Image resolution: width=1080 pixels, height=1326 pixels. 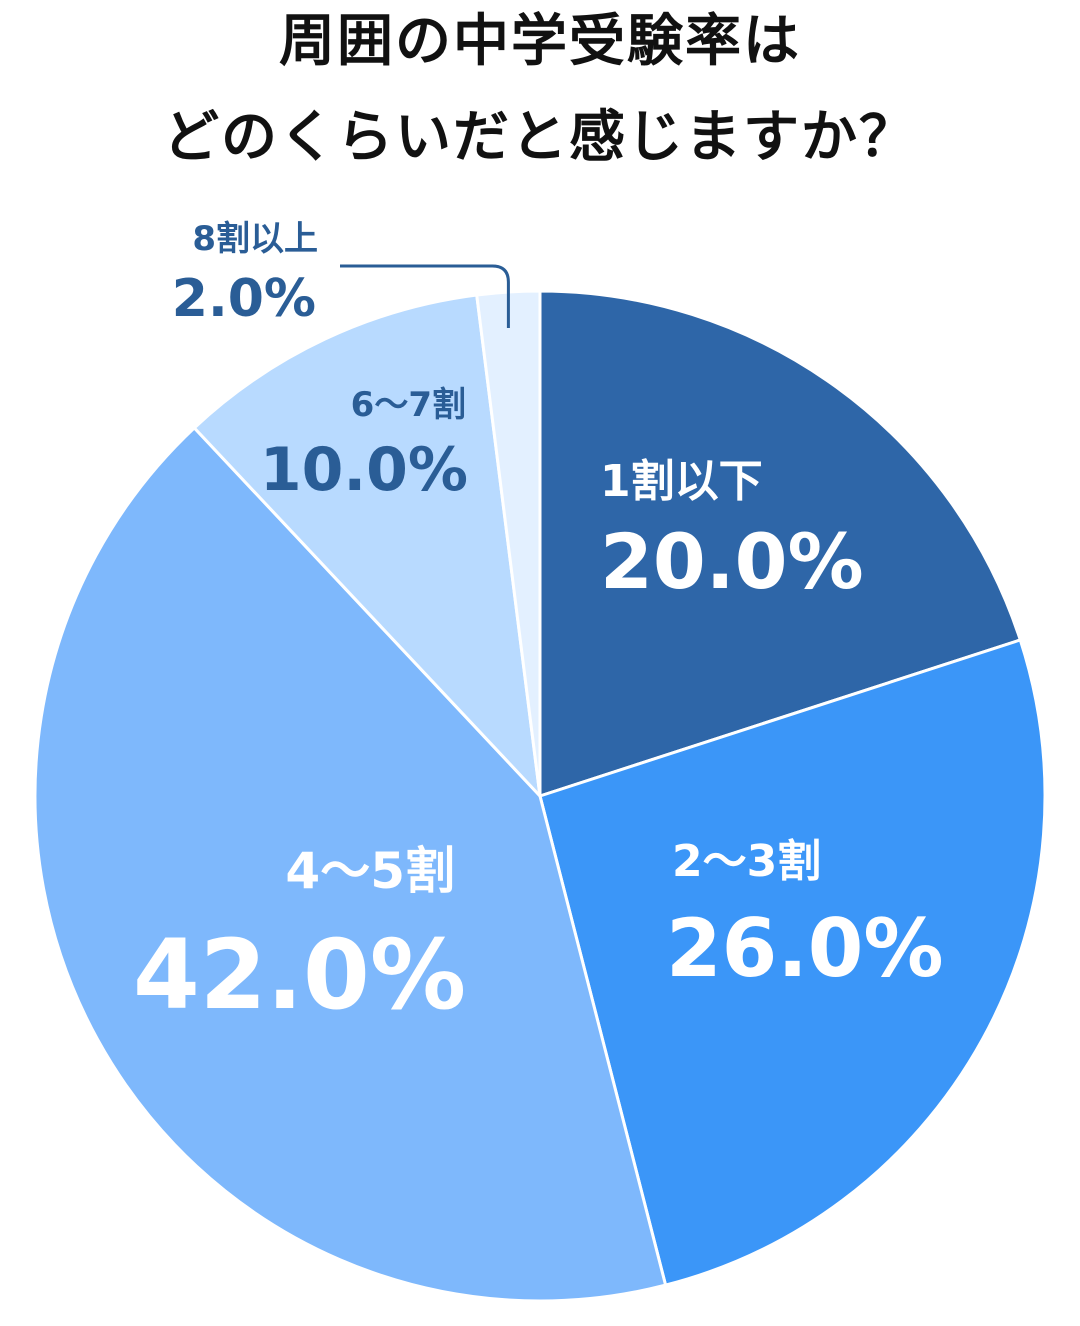 I want to click on slice-value-5: 2.0%, so click(x=244, y=299).